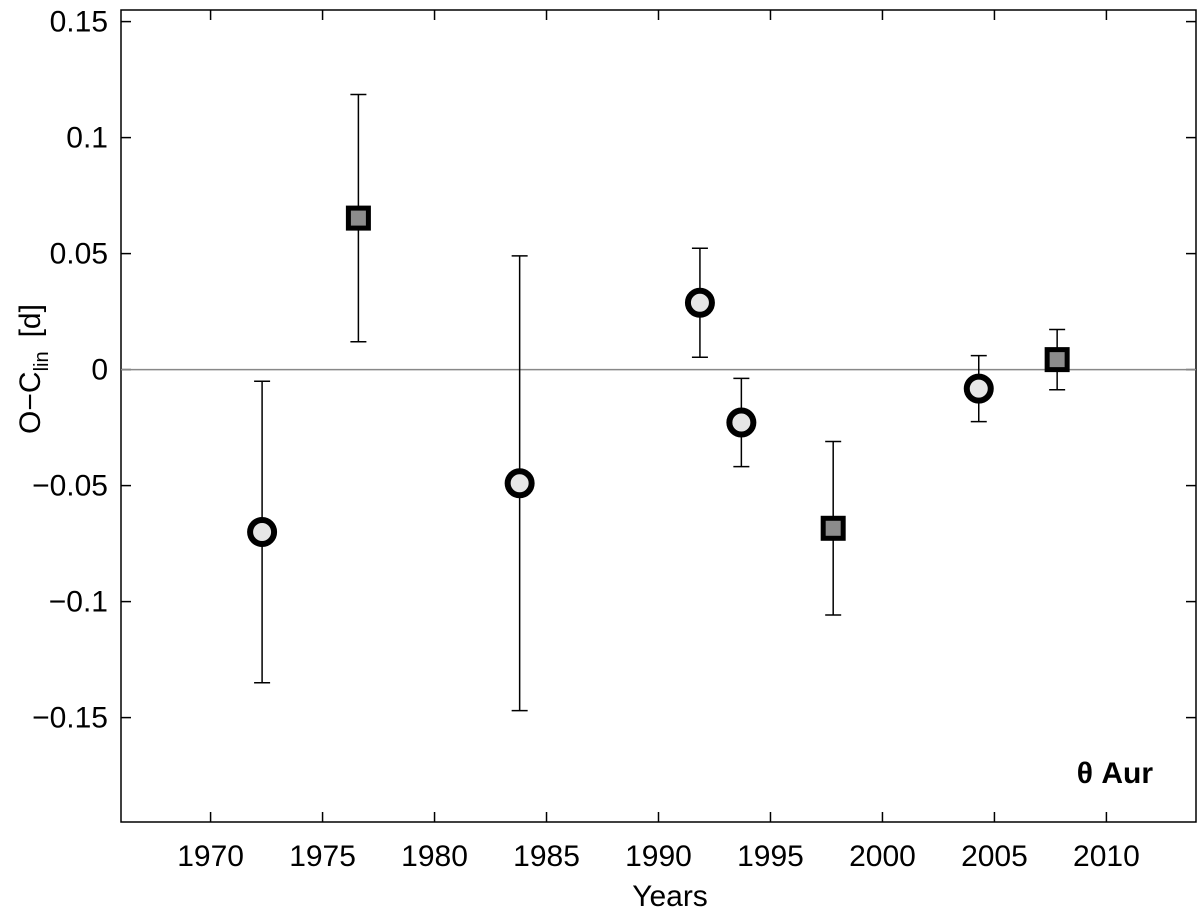 The height and width of the screenshot is (916, 1200). I want to click on y-label-unit: [d], so click(30, 320).